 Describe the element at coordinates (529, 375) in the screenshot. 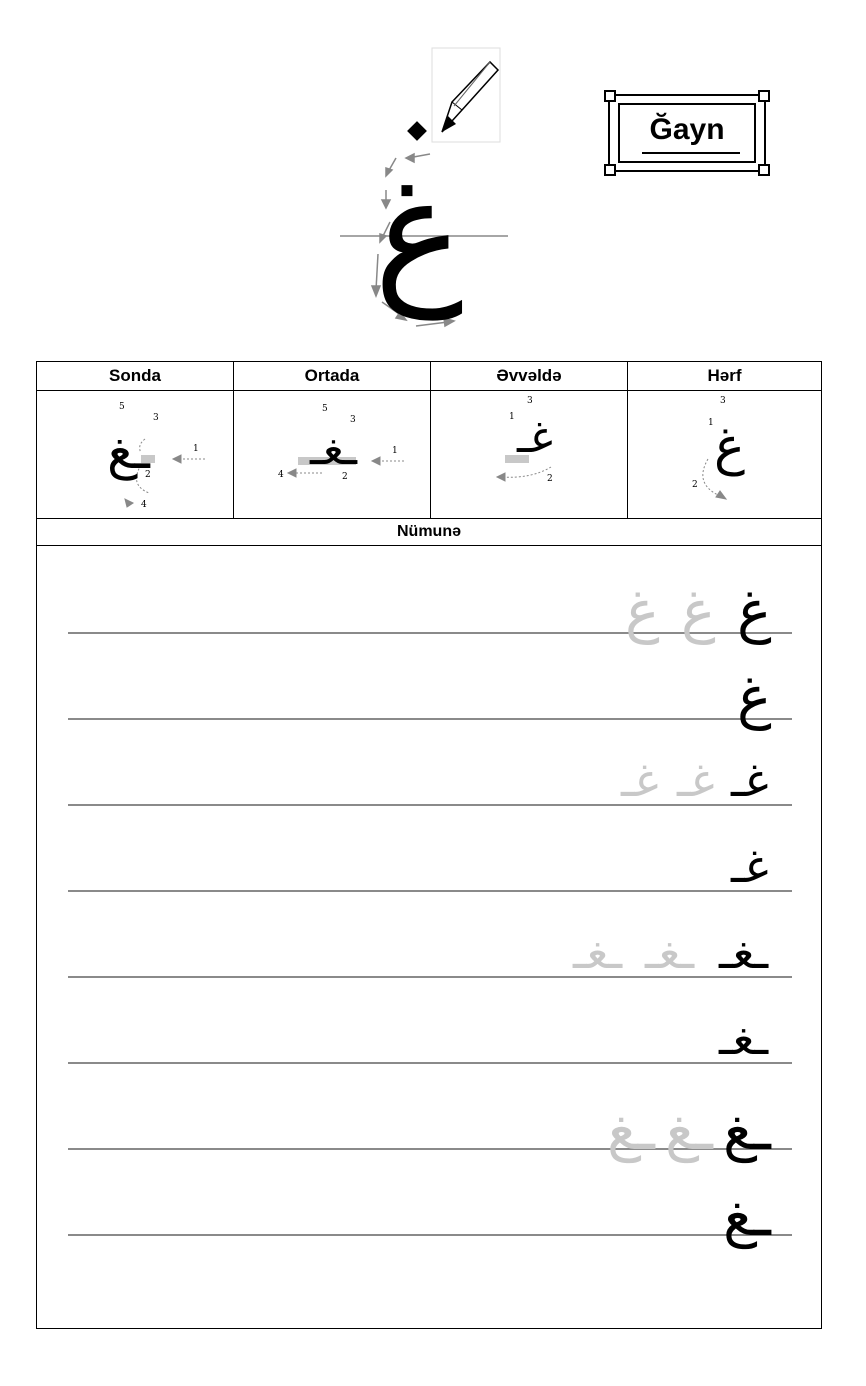

I see `header-initial: Əvvəldə` at that location.